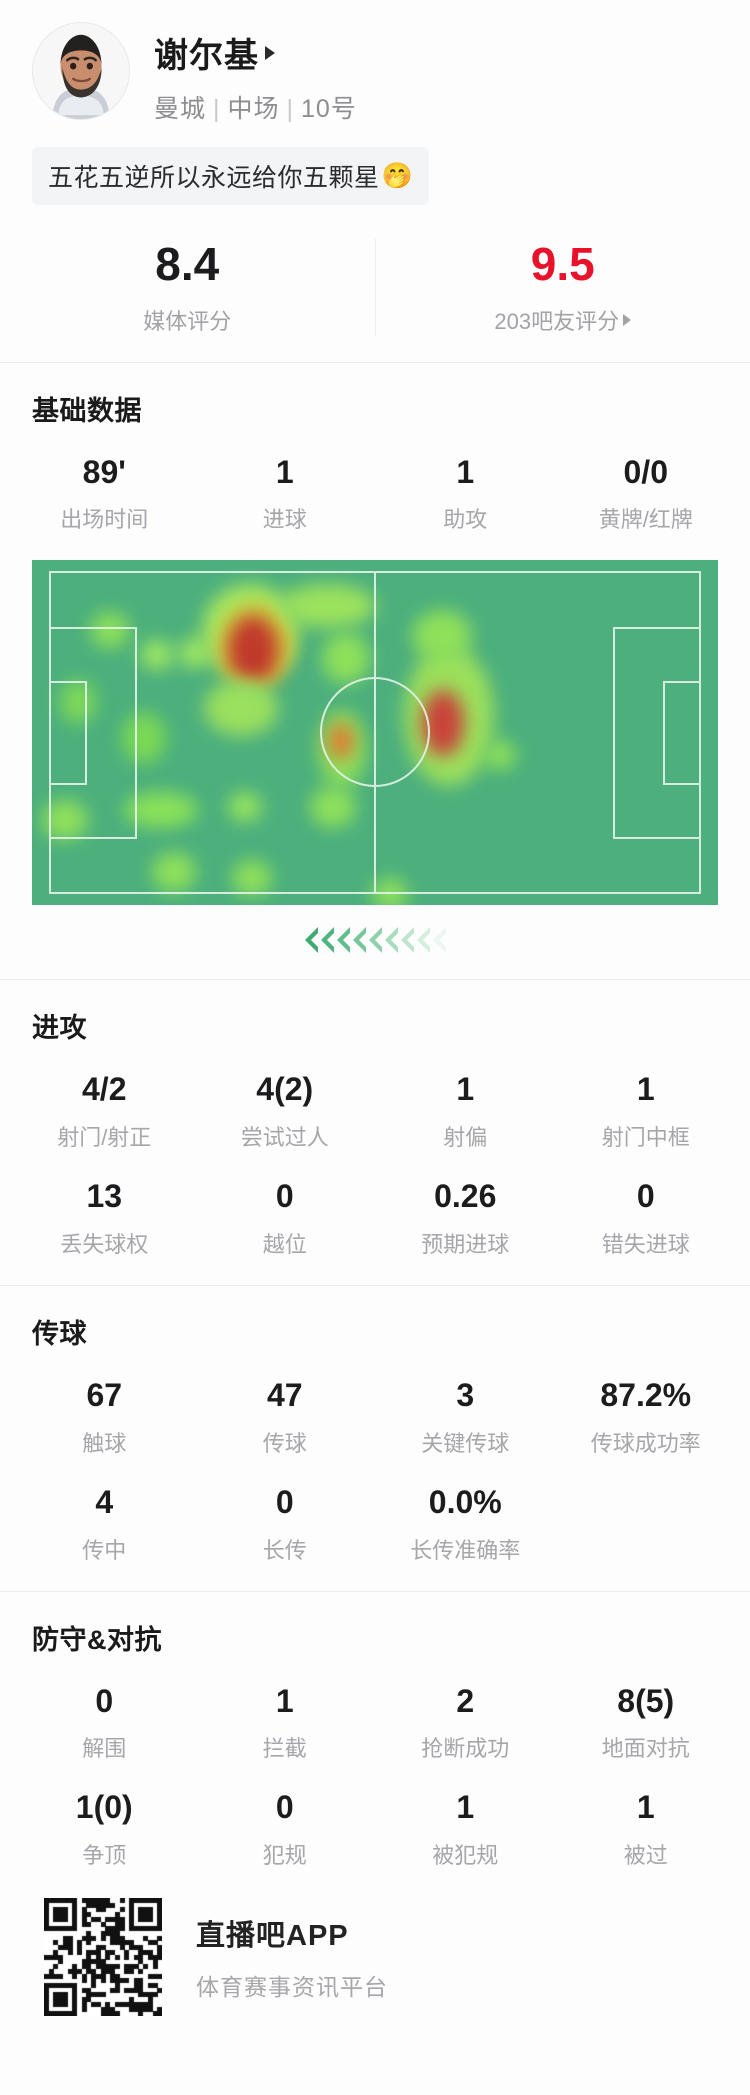  Describe the element at coordinates (646, 1710) in the screenshot. I see `stat-cell: 8(5) 地面对抗` at that location.